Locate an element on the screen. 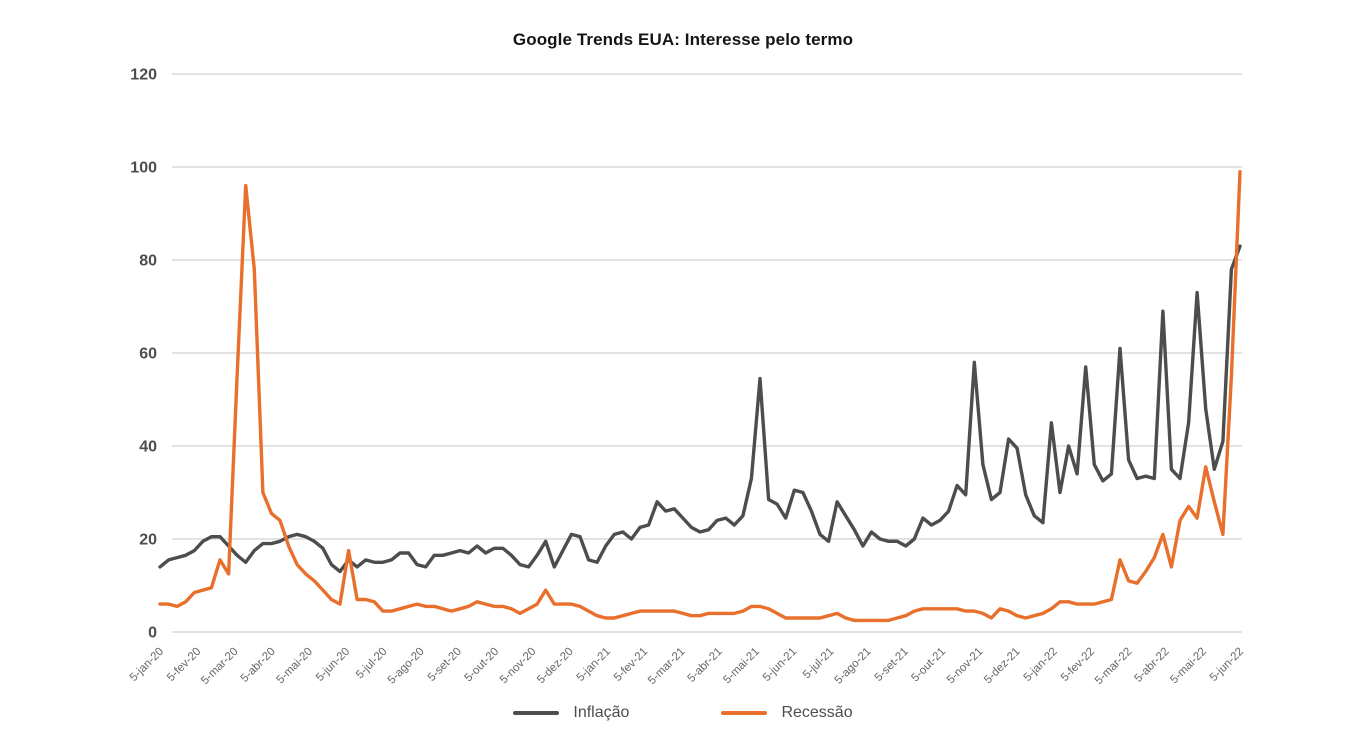 The image size is (1366, 750). inflacao-line-swatch-icon is located at coordinates (536, 713).